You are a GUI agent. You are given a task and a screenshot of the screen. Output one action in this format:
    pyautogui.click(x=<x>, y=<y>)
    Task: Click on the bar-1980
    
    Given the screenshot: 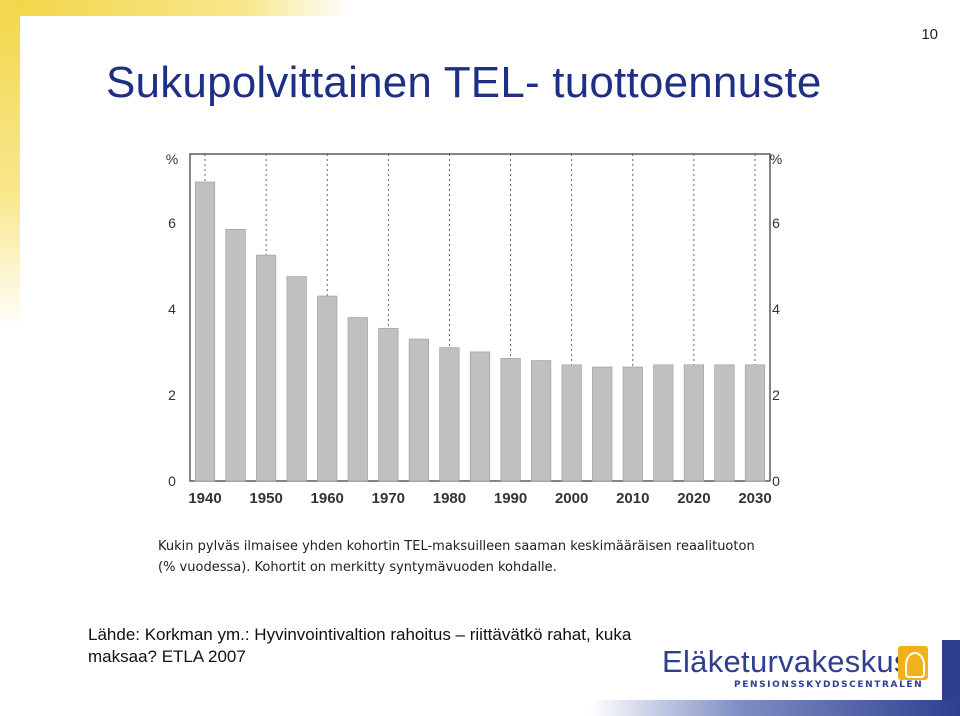 What is the action you would take?
    pyautogui.click(x=449, y=414)
    